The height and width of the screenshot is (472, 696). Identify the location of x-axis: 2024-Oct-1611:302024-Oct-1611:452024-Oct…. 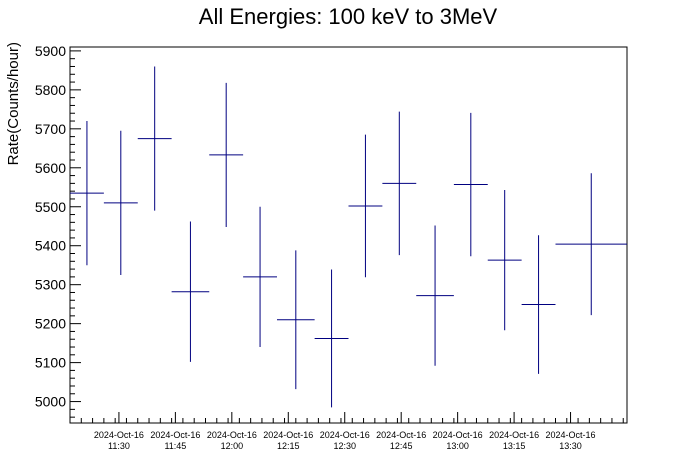
(346, 431).